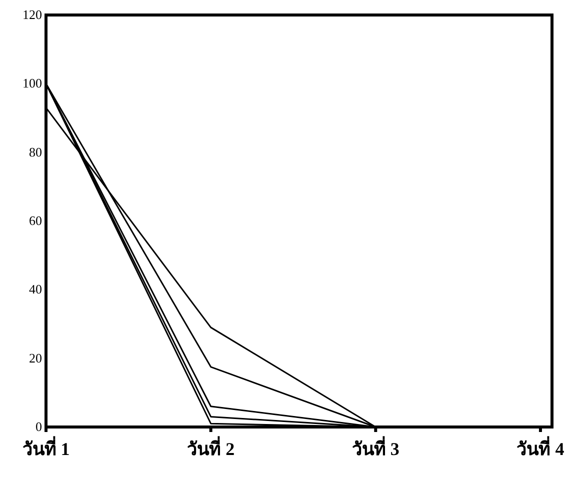 The image size is (570, 477). Describe the element at coordinates (32, 14) in the screenshot. I see `y-tick-label: 120` at that location.